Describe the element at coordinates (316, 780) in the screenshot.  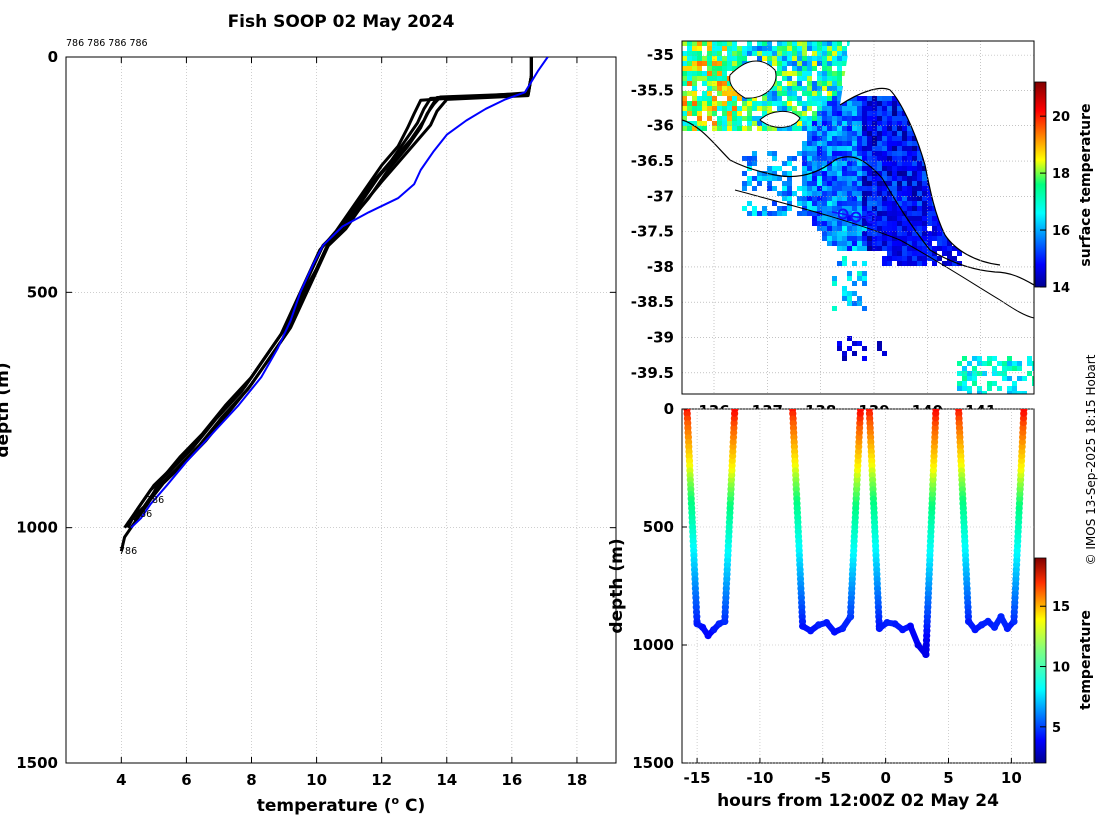
I see `x-tick-label: 10` at that location.